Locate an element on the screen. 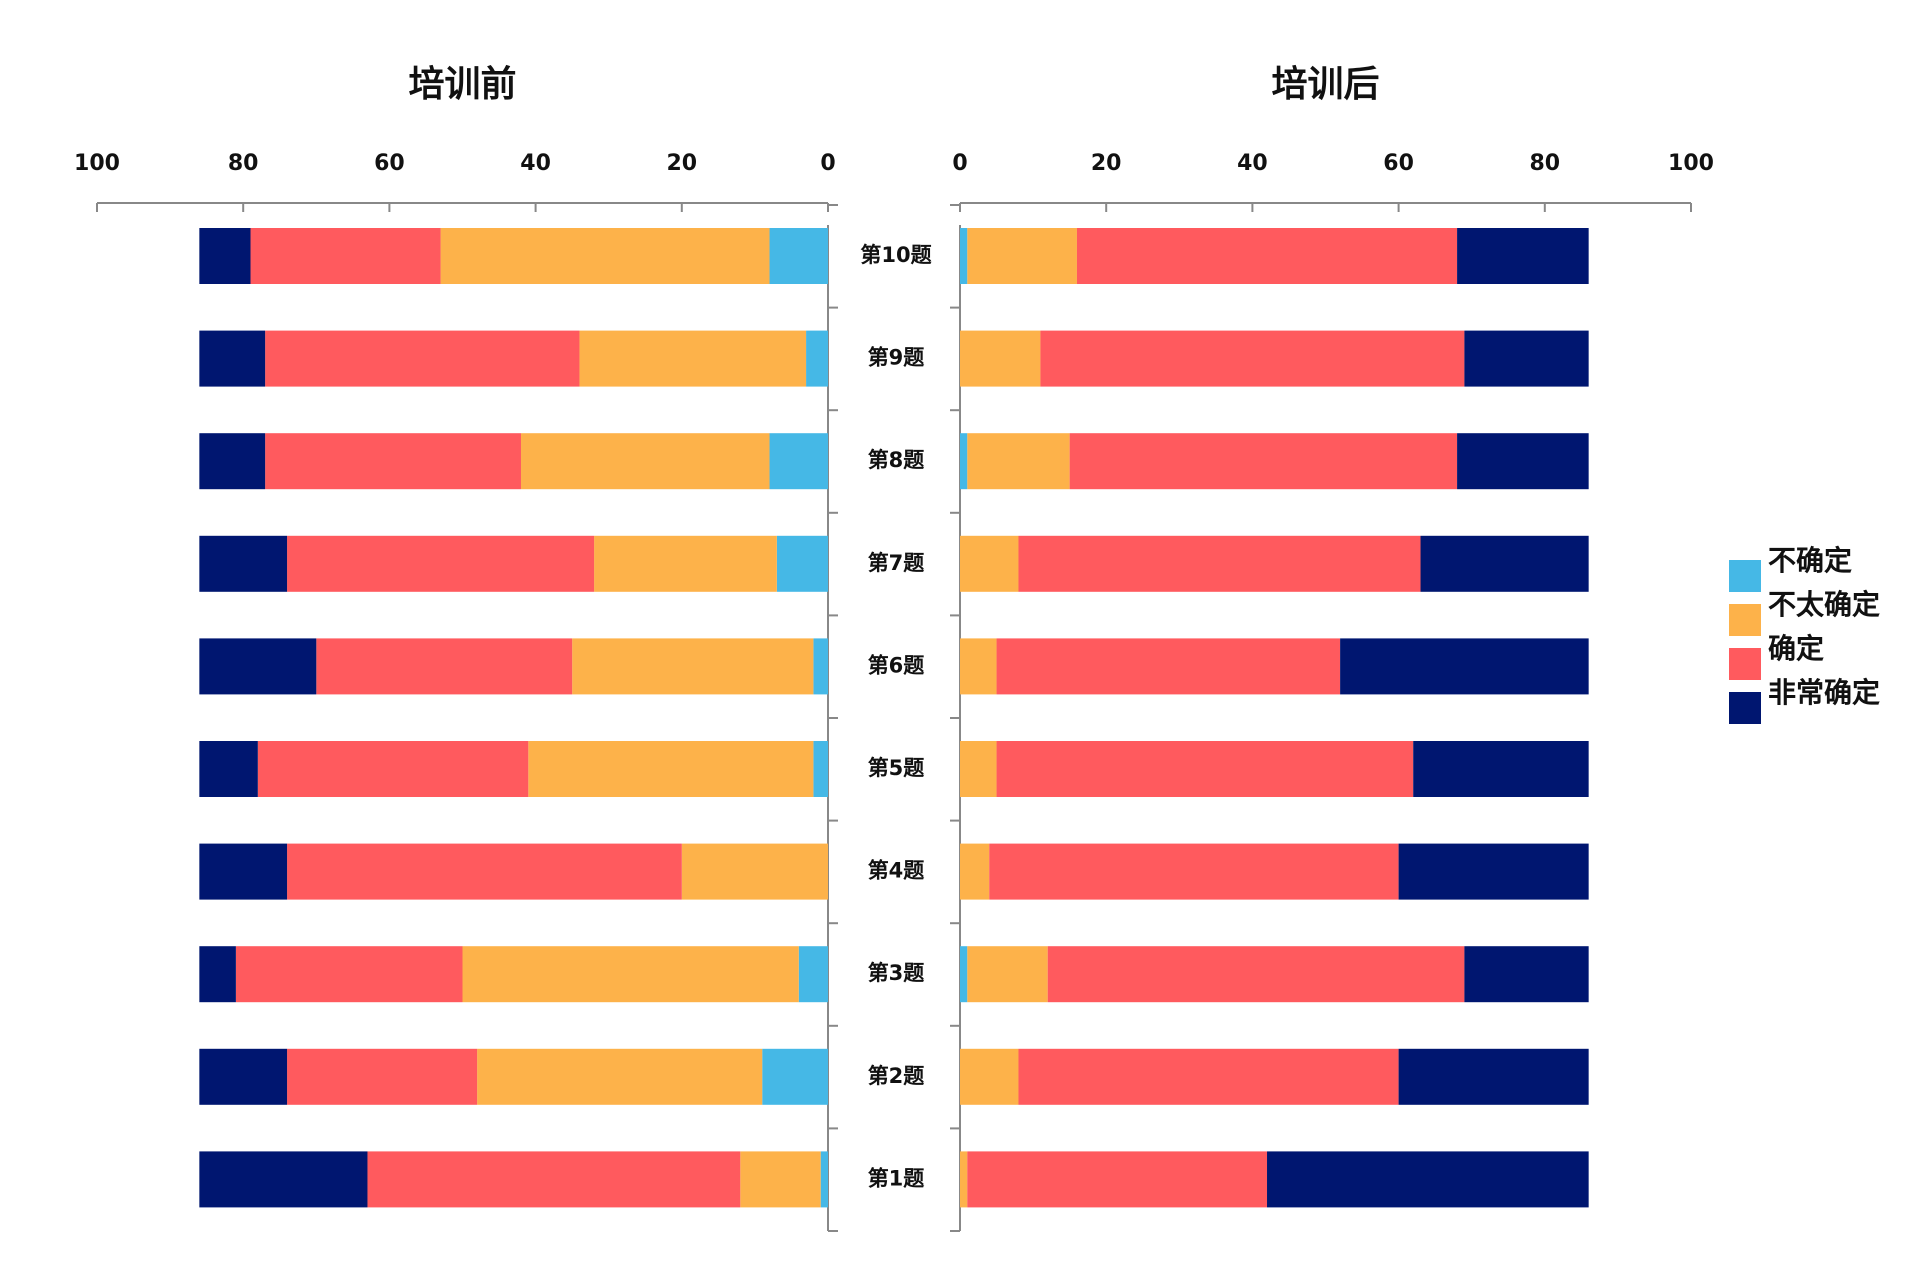  category-label: 第8题 is located at coordinates (897, 460).